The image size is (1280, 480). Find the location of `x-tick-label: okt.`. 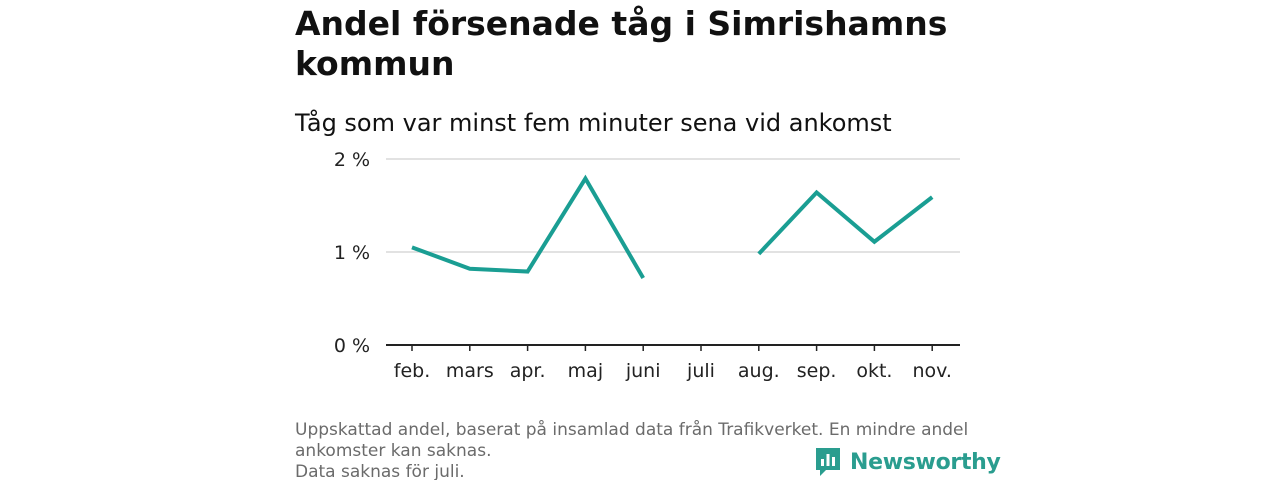

x-tick-label: okt. is located at coordinates (874, 371).